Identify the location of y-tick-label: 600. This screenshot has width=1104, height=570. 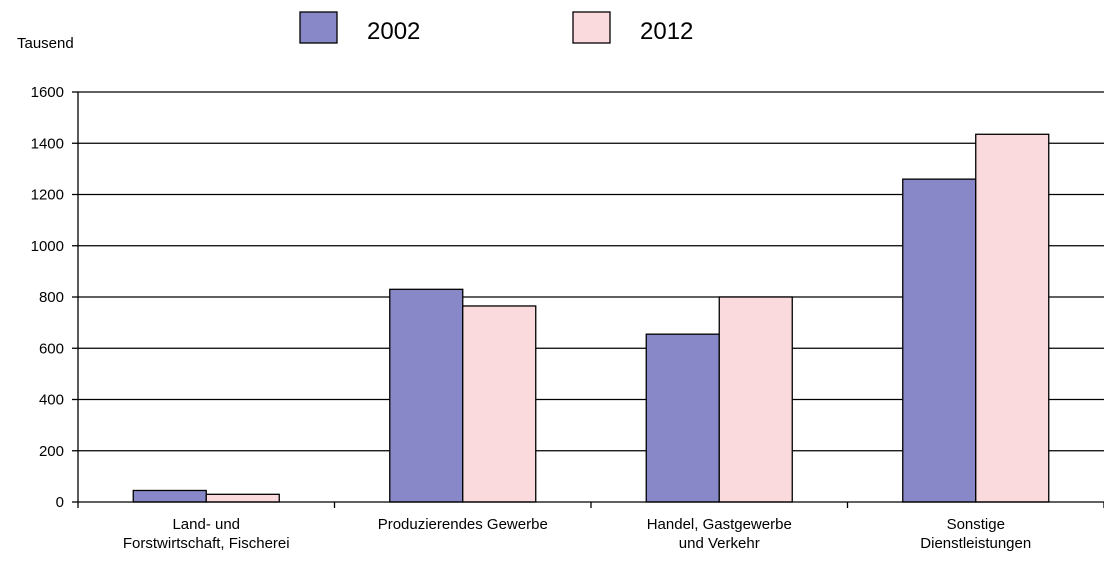
(51, 348).